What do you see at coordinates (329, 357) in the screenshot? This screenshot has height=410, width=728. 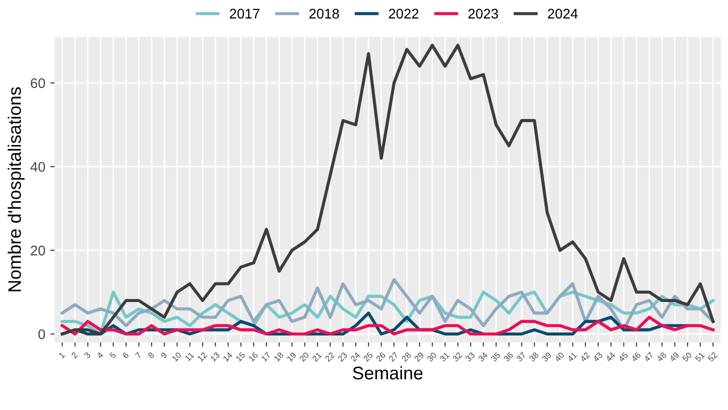 I see `x-tick-label: 22` at bounding box center [329, 357].